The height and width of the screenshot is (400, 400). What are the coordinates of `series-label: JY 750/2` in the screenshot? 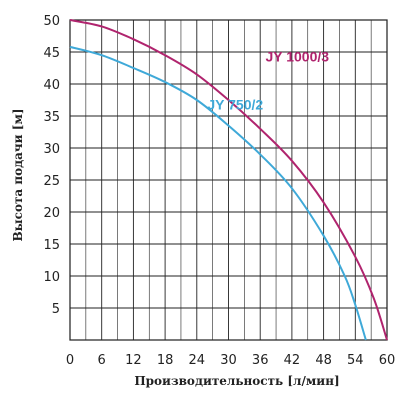 It's located at (235, 105).